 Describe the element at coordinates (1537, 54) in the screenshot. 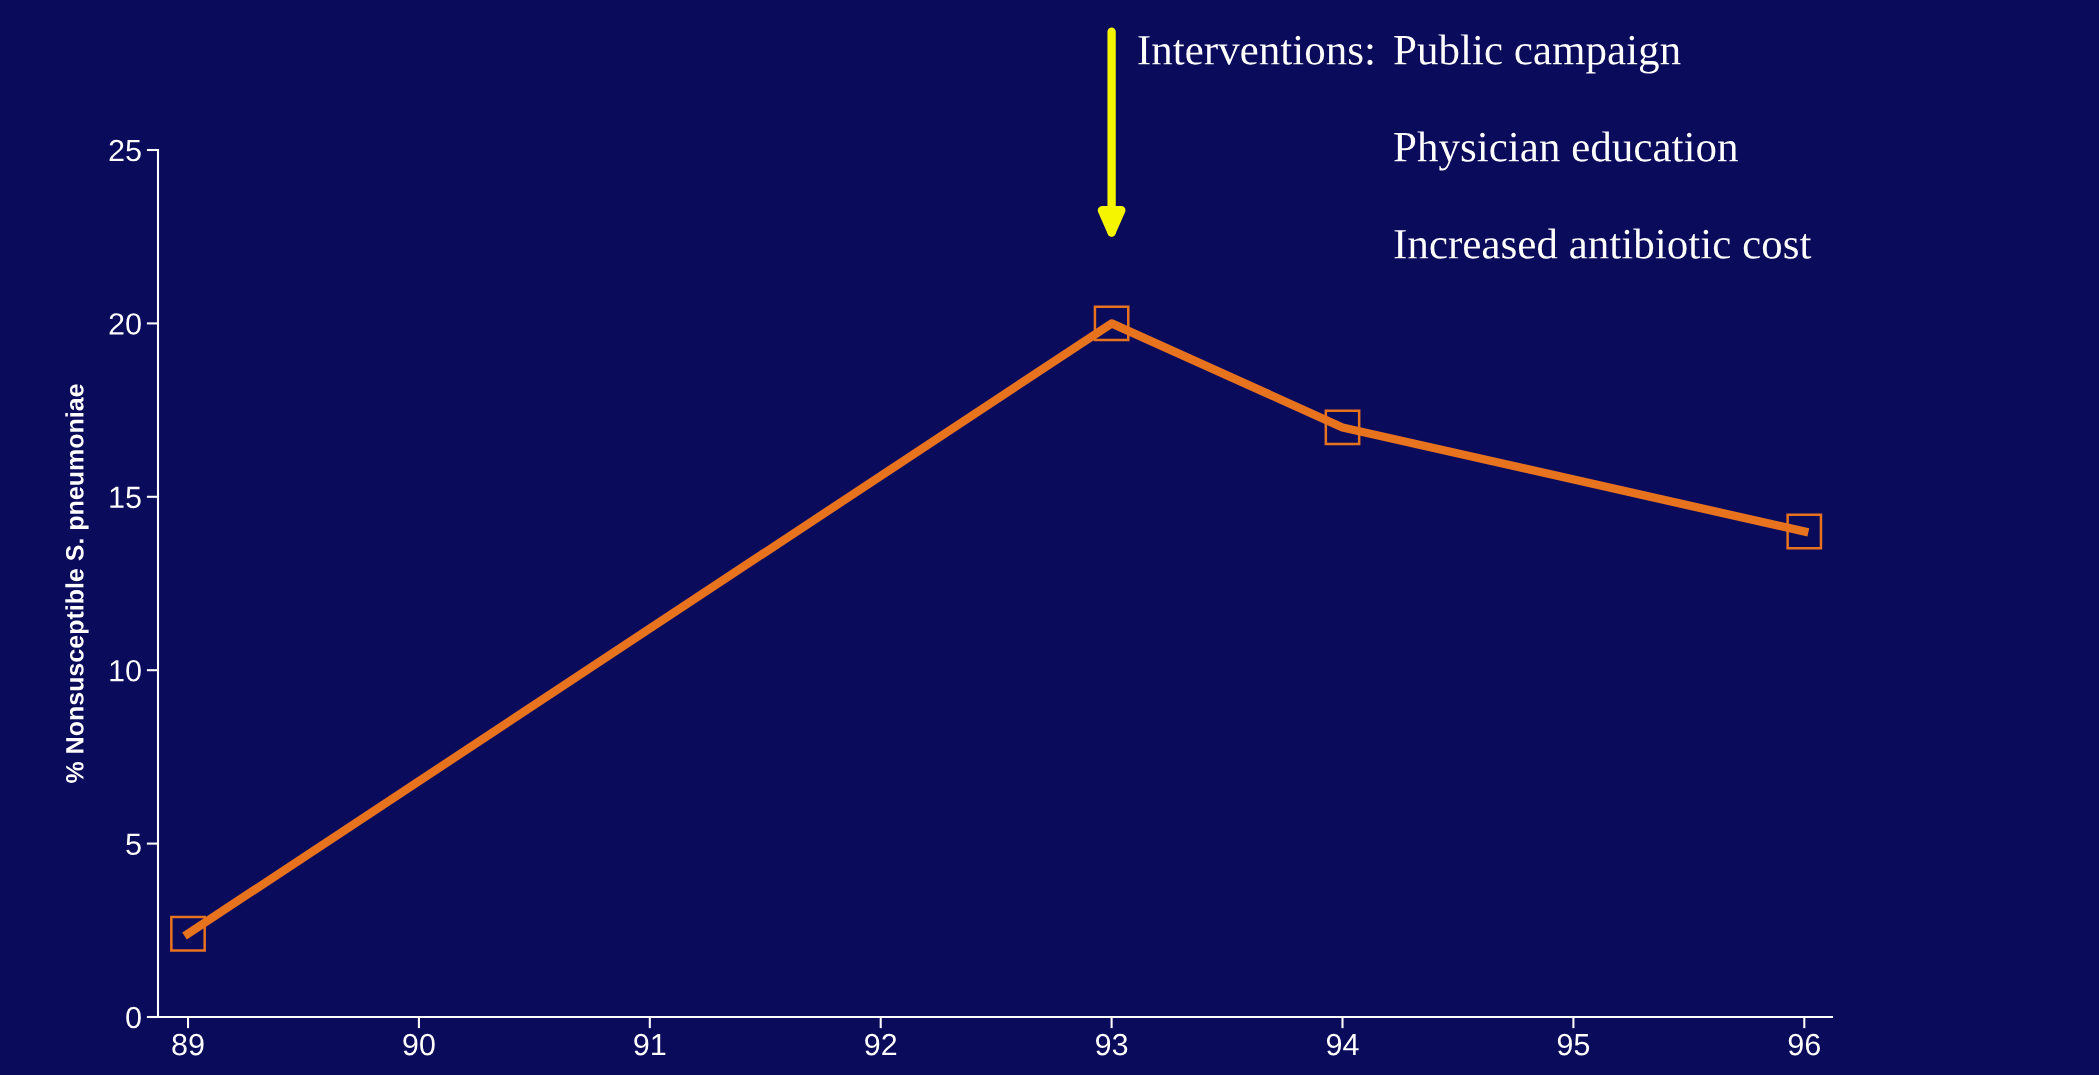

I see `text: Public campaign` at that location.